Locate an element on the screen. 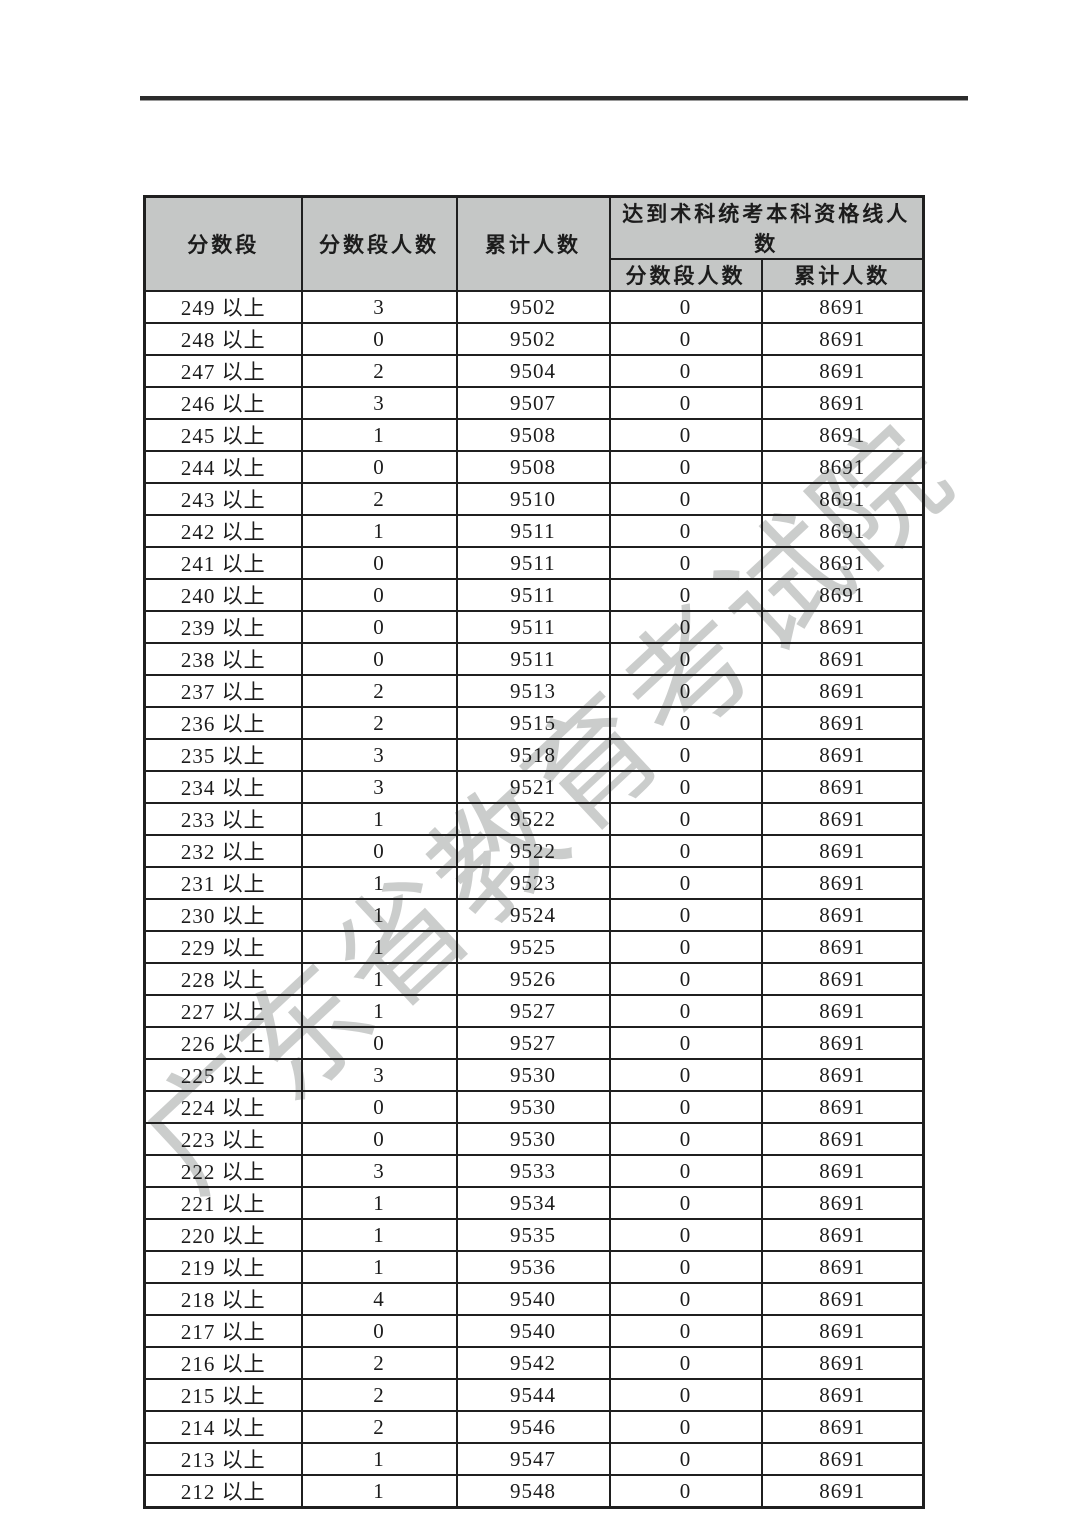 Image resolution: width=1080 pixels, height=1527 pixels. cell-cumulative-count: 9526 is located at coordinates (533, 979).